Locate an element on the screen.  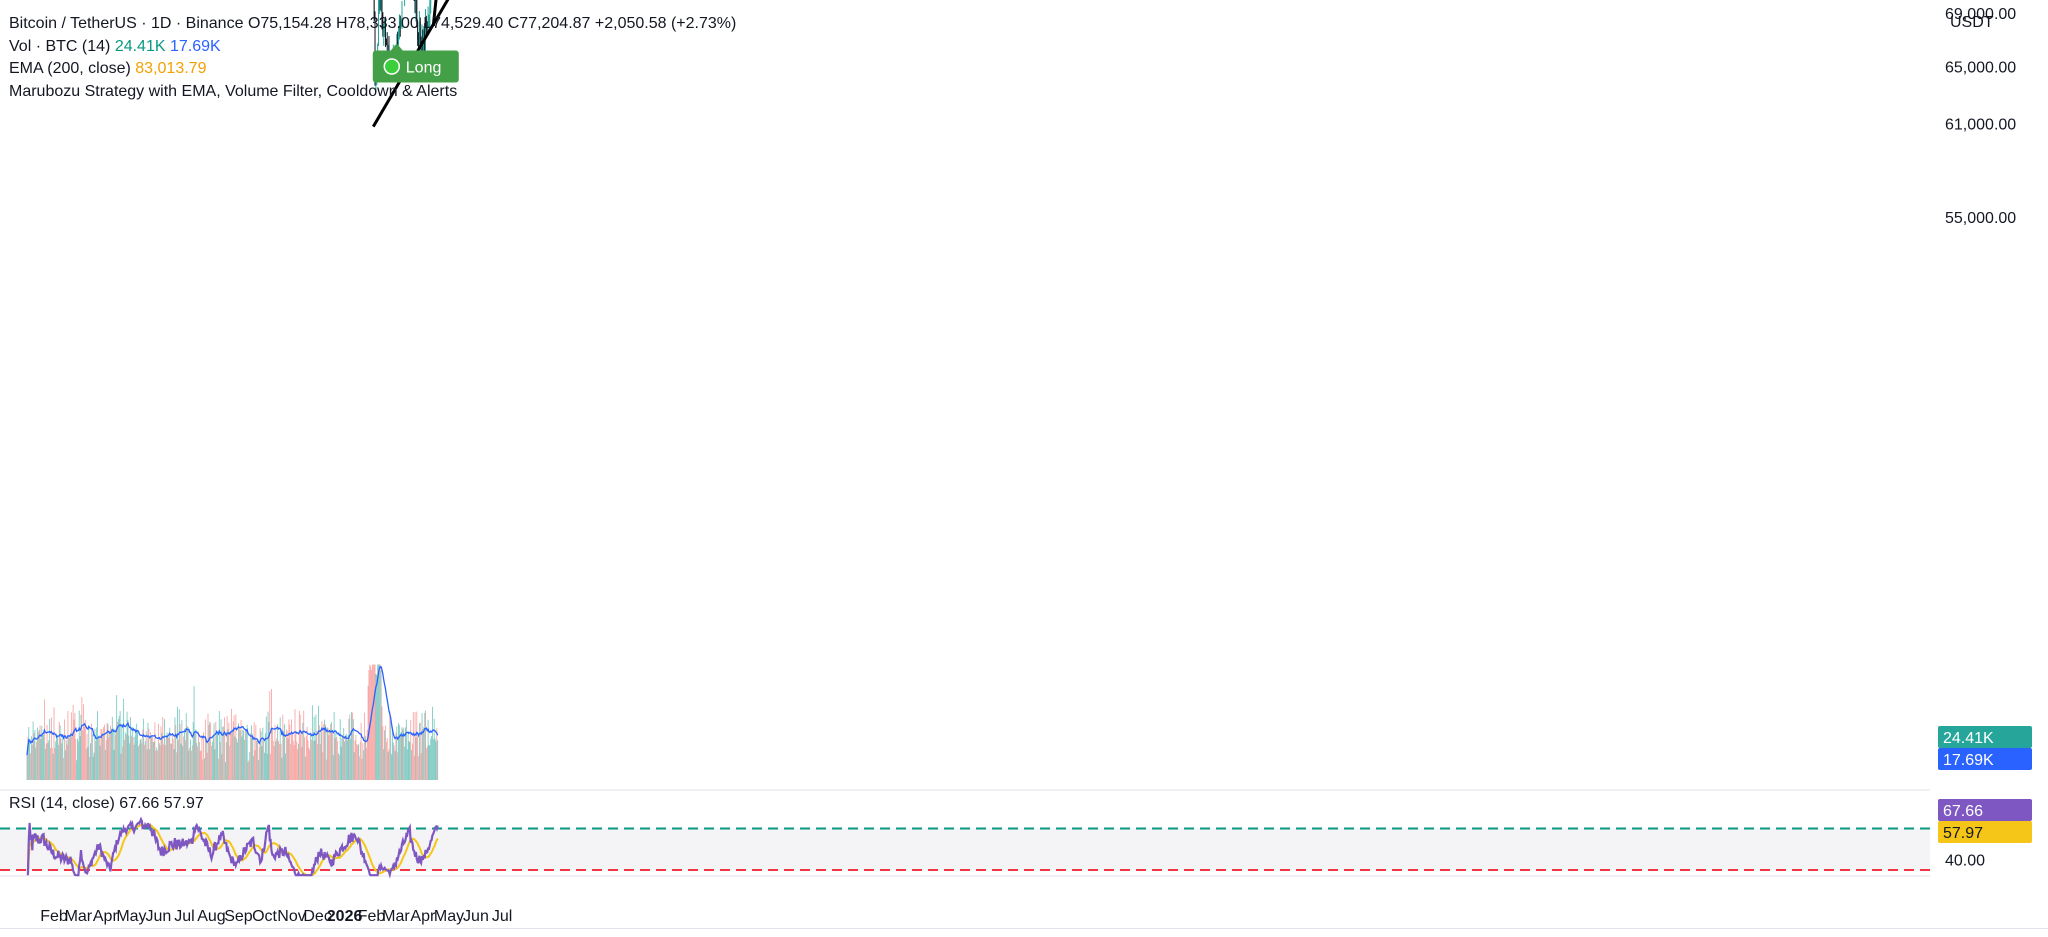
long-signal-label: Long is located at coordinates (415, 63).